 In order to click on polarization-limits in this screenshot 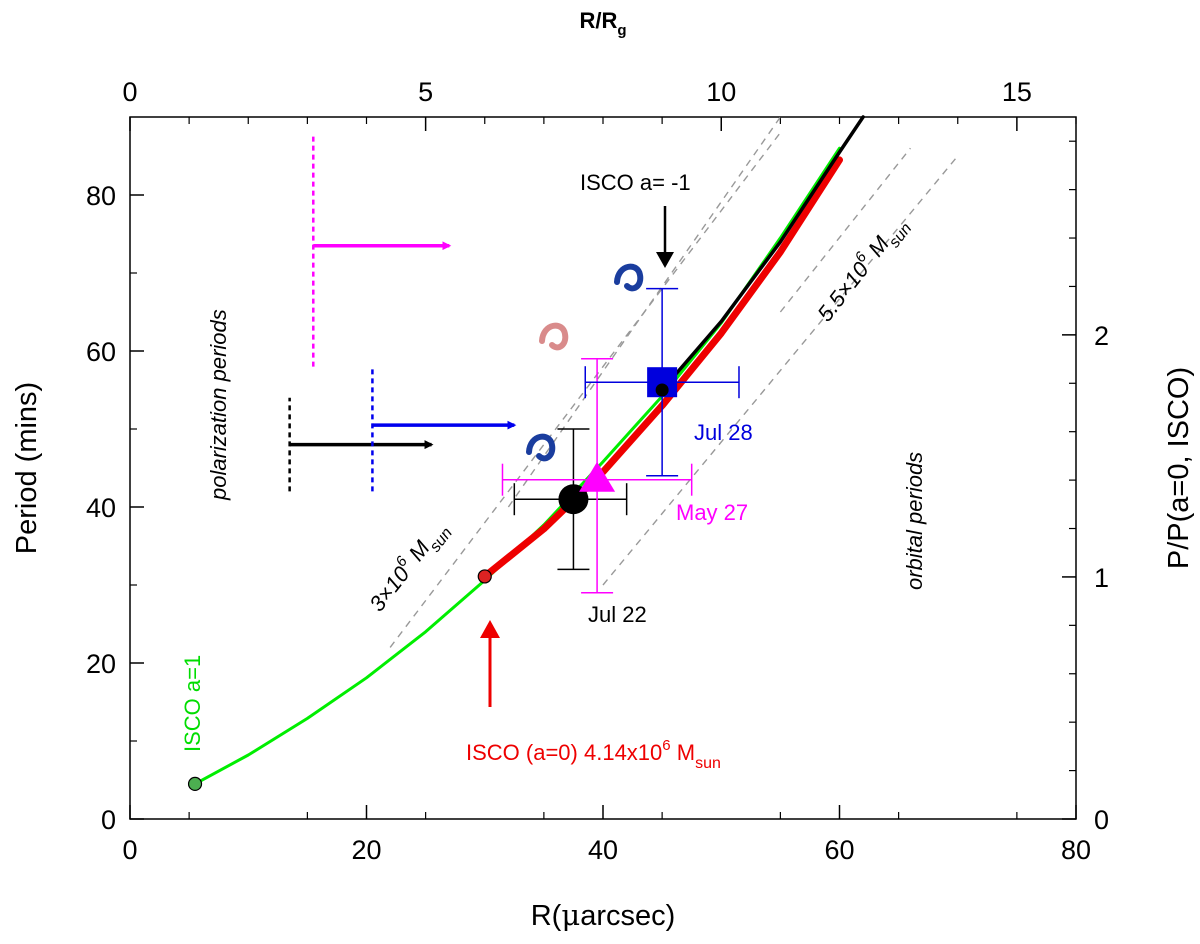, I will do `click(402, 312)`.